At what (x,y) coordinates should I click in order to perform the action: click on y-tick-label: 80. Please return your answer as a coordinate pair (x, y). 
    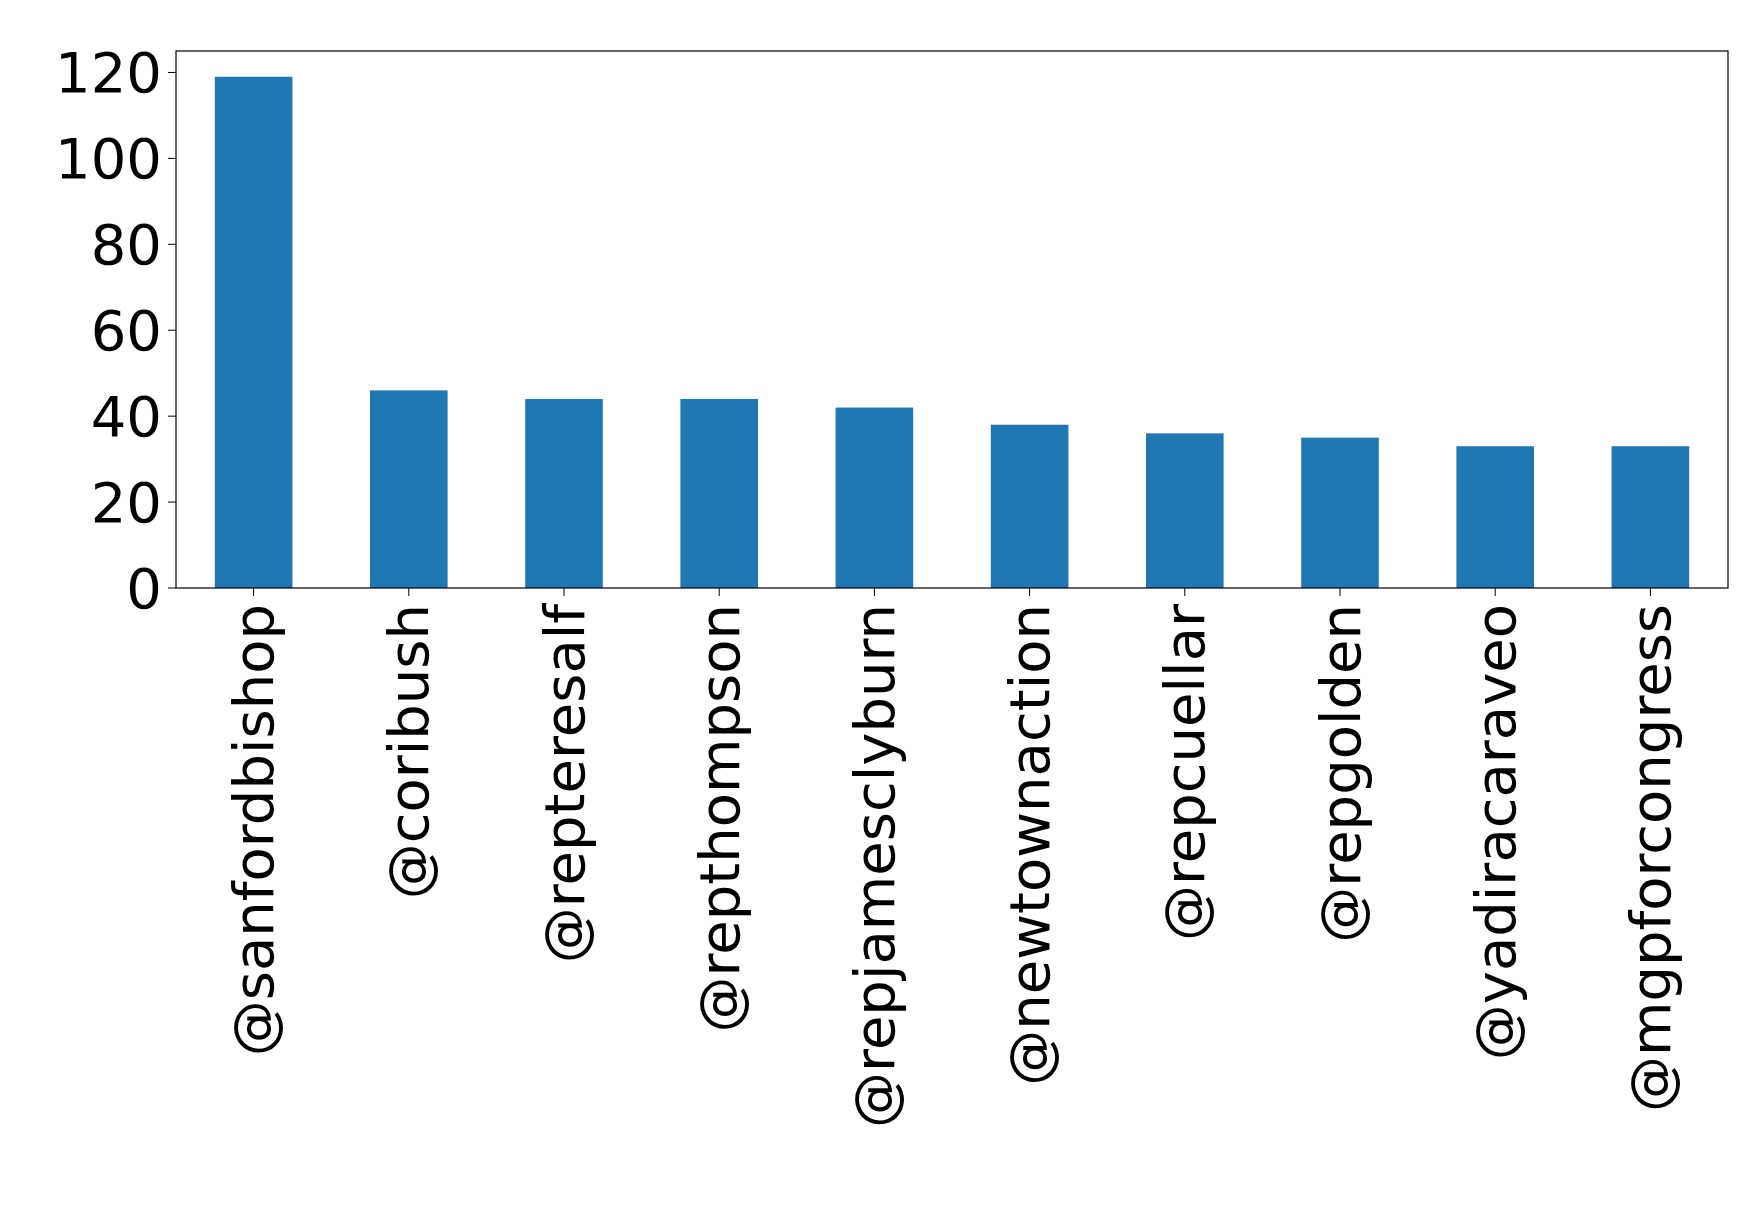
    Looking at the image, I should click on (126, 244).